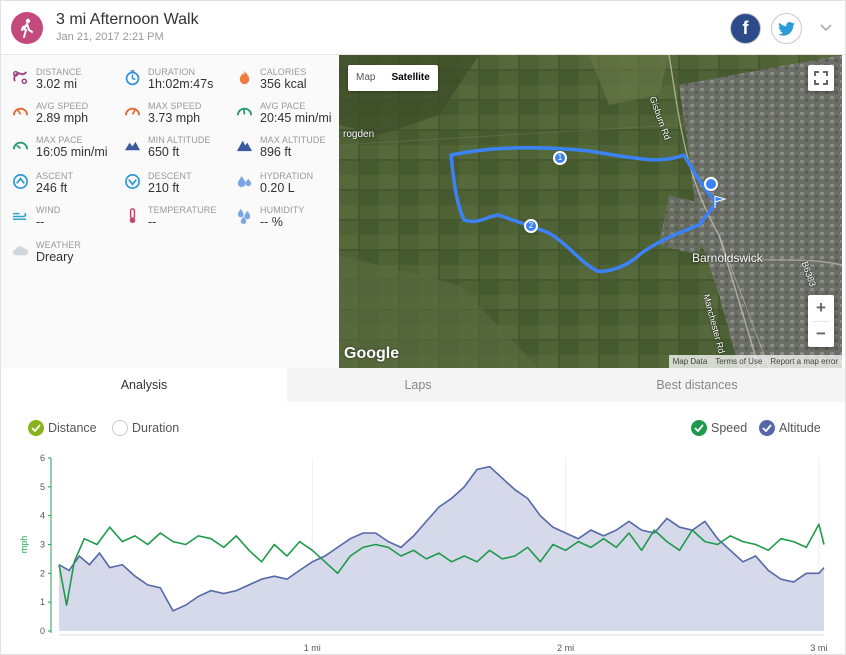  I want to click on zoom-out-button: −, so click(821, 333).